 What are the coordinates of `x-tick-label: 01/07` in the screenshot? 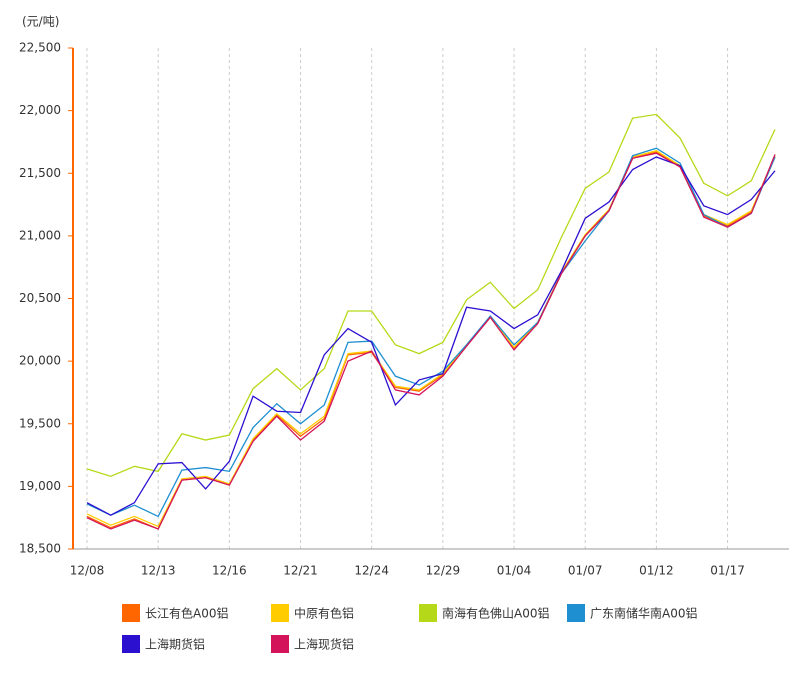 It's located at (585, 571).